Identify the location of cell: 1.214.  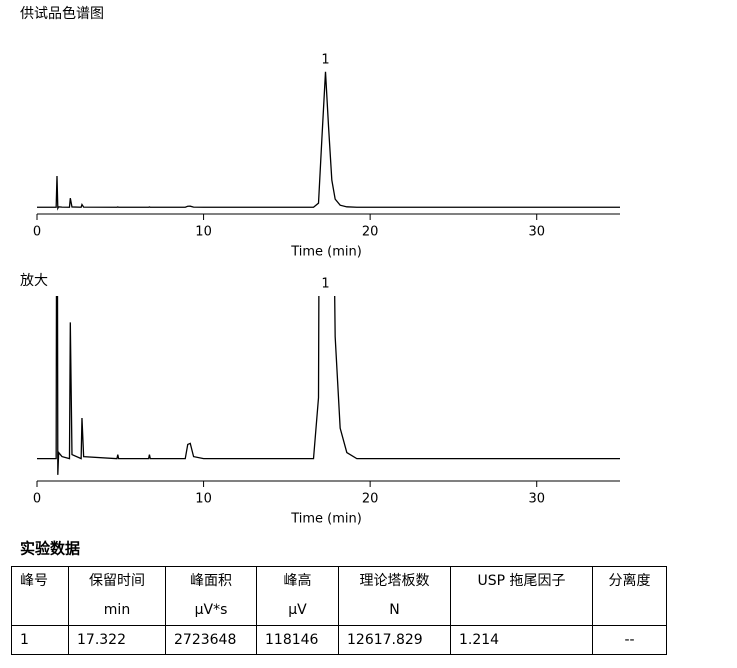
(521, 640).